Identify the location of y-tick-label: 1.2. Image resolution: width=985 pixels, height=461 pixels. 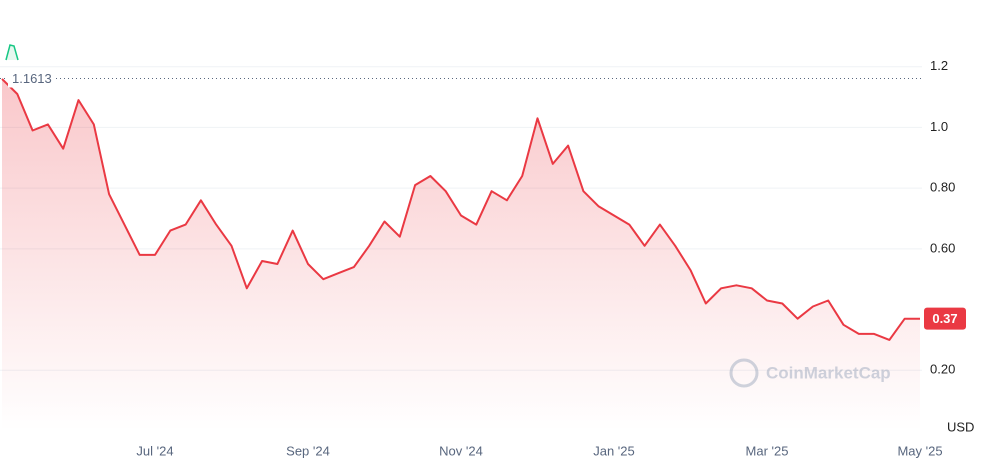
(939, 65).